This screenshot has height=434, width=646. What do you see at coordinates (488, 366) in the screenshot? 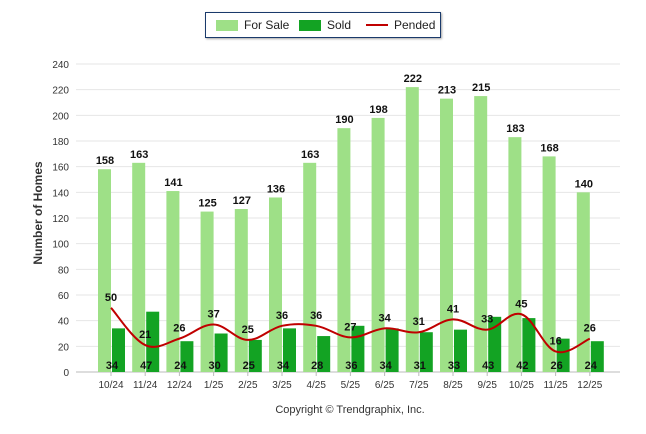
I see `label-sold: 43` at bounding box center [488, 366].